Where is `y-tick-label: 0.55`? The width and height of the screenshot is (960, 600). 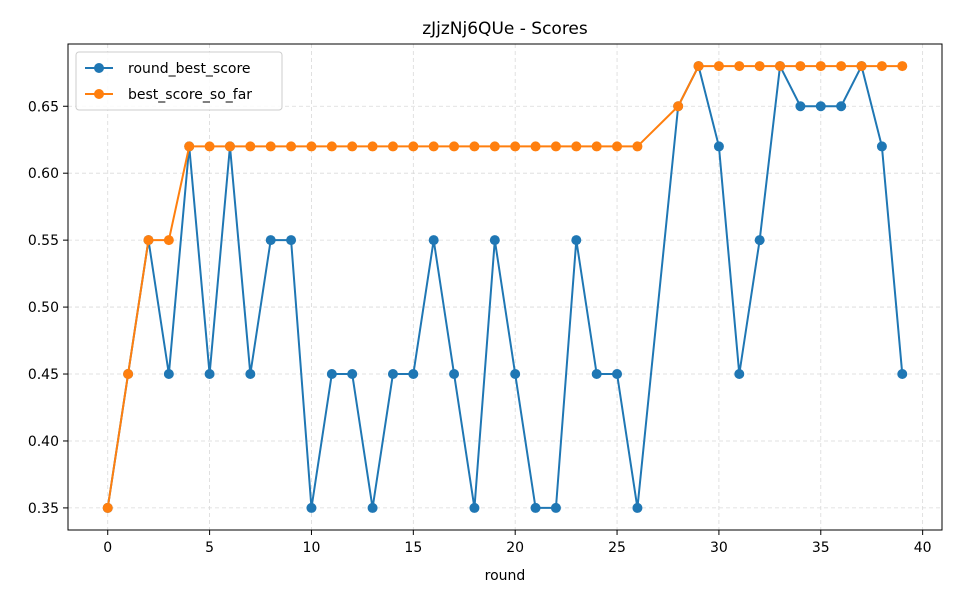
y-tick-label: 0.55 is located at coordinates (43, 241).